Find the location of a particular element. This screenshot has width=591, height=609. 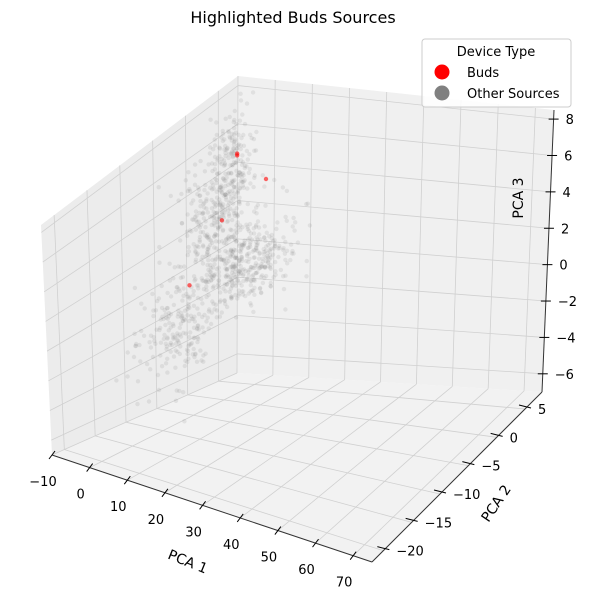

grid-line-x is located at coordinates (310, 230).